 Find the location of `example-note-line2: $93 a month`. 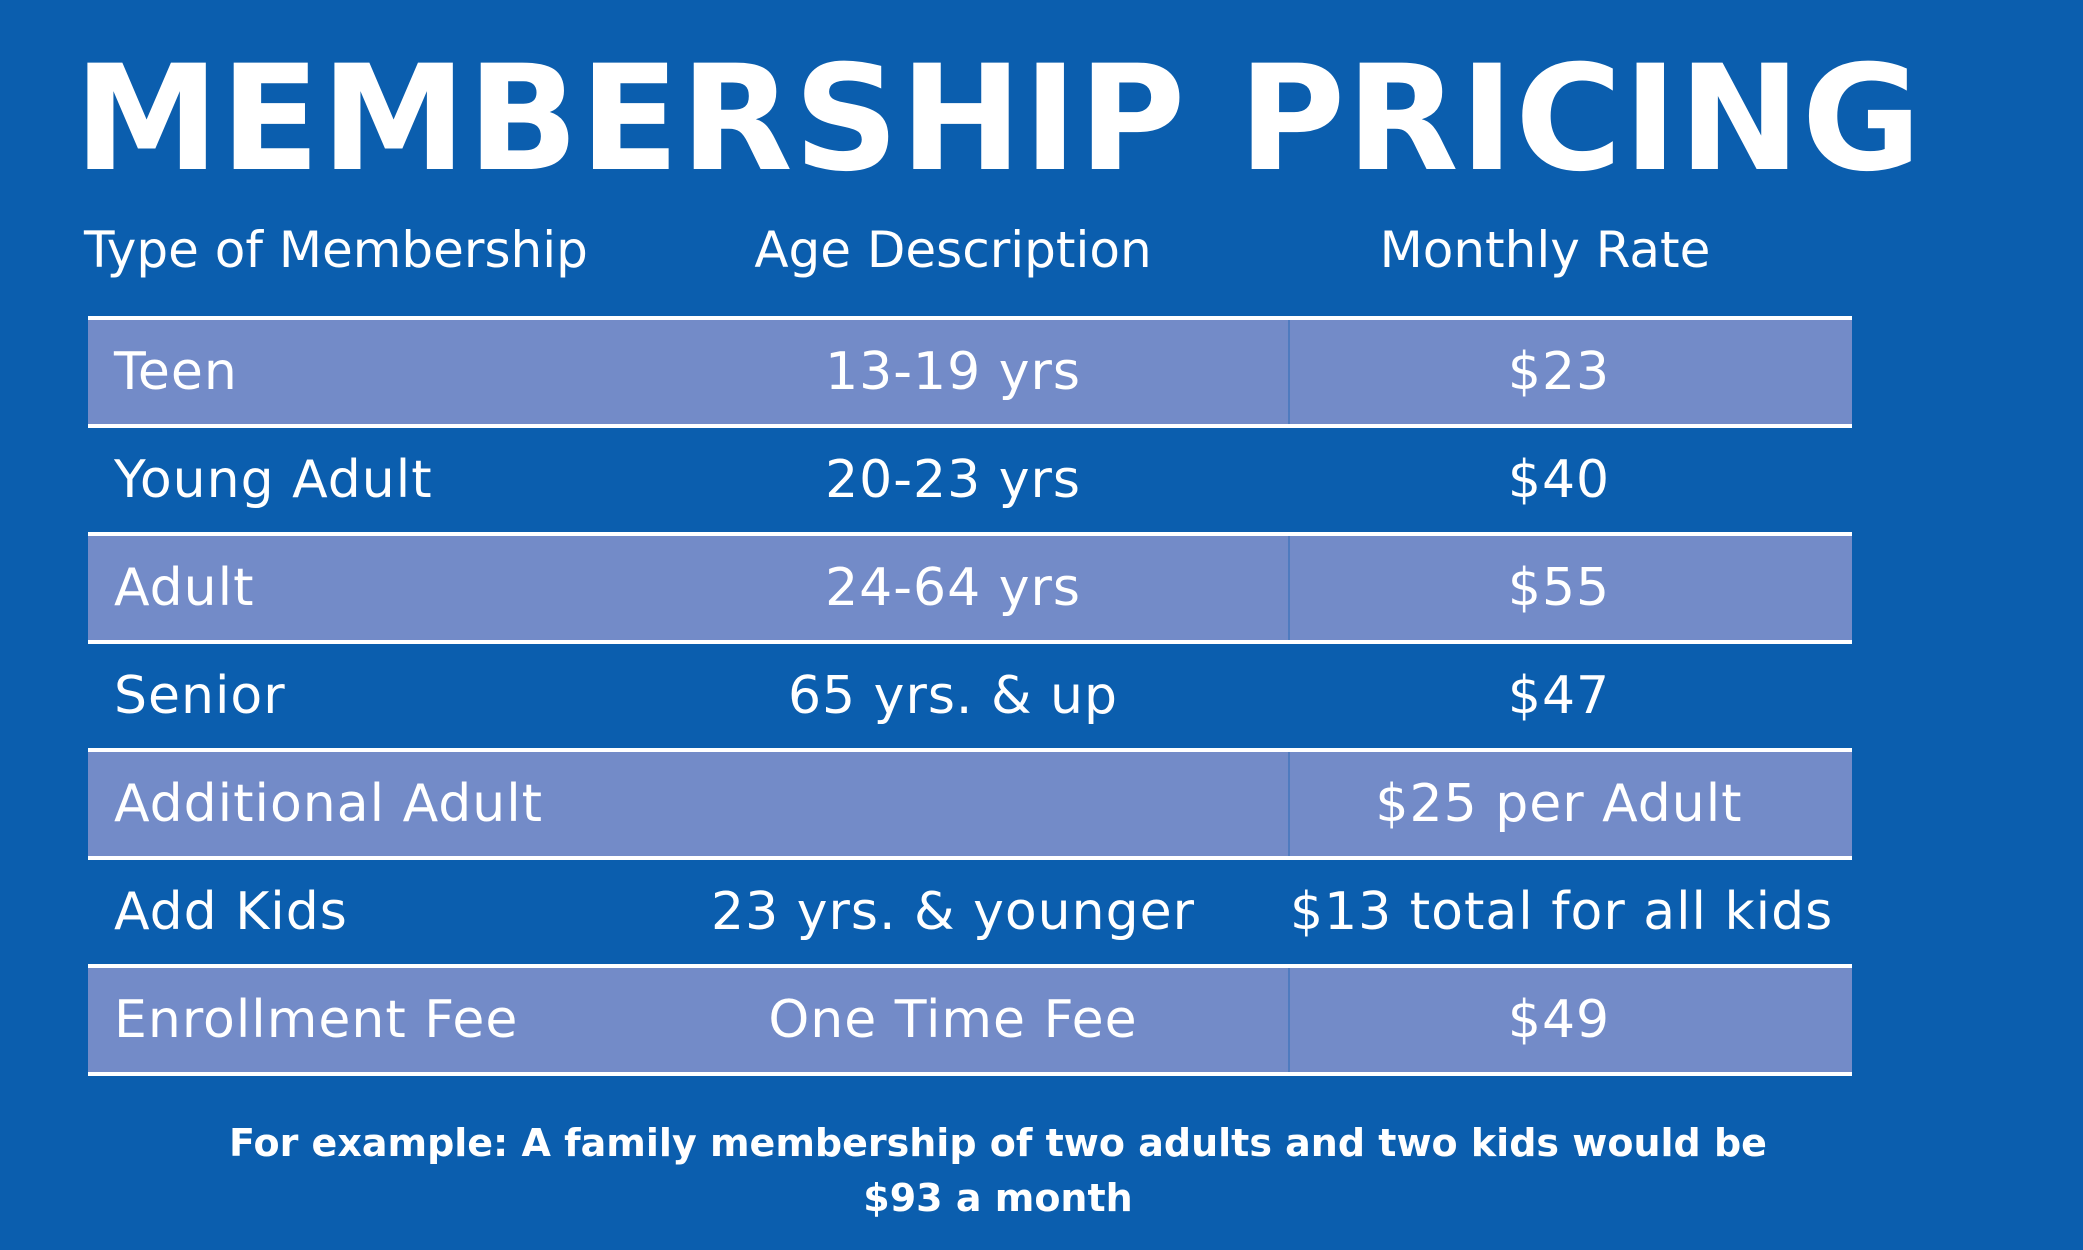

example-note-line2: $93 a month is located at coordinates (998, 1198).